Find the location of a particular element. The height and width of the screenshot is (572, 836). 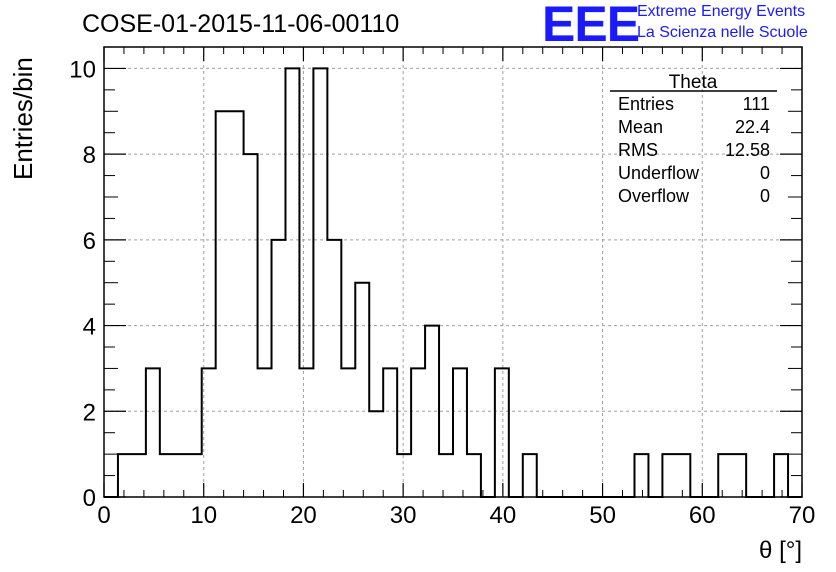

x-tick-label: 30 is located at coordinates (403, 515).